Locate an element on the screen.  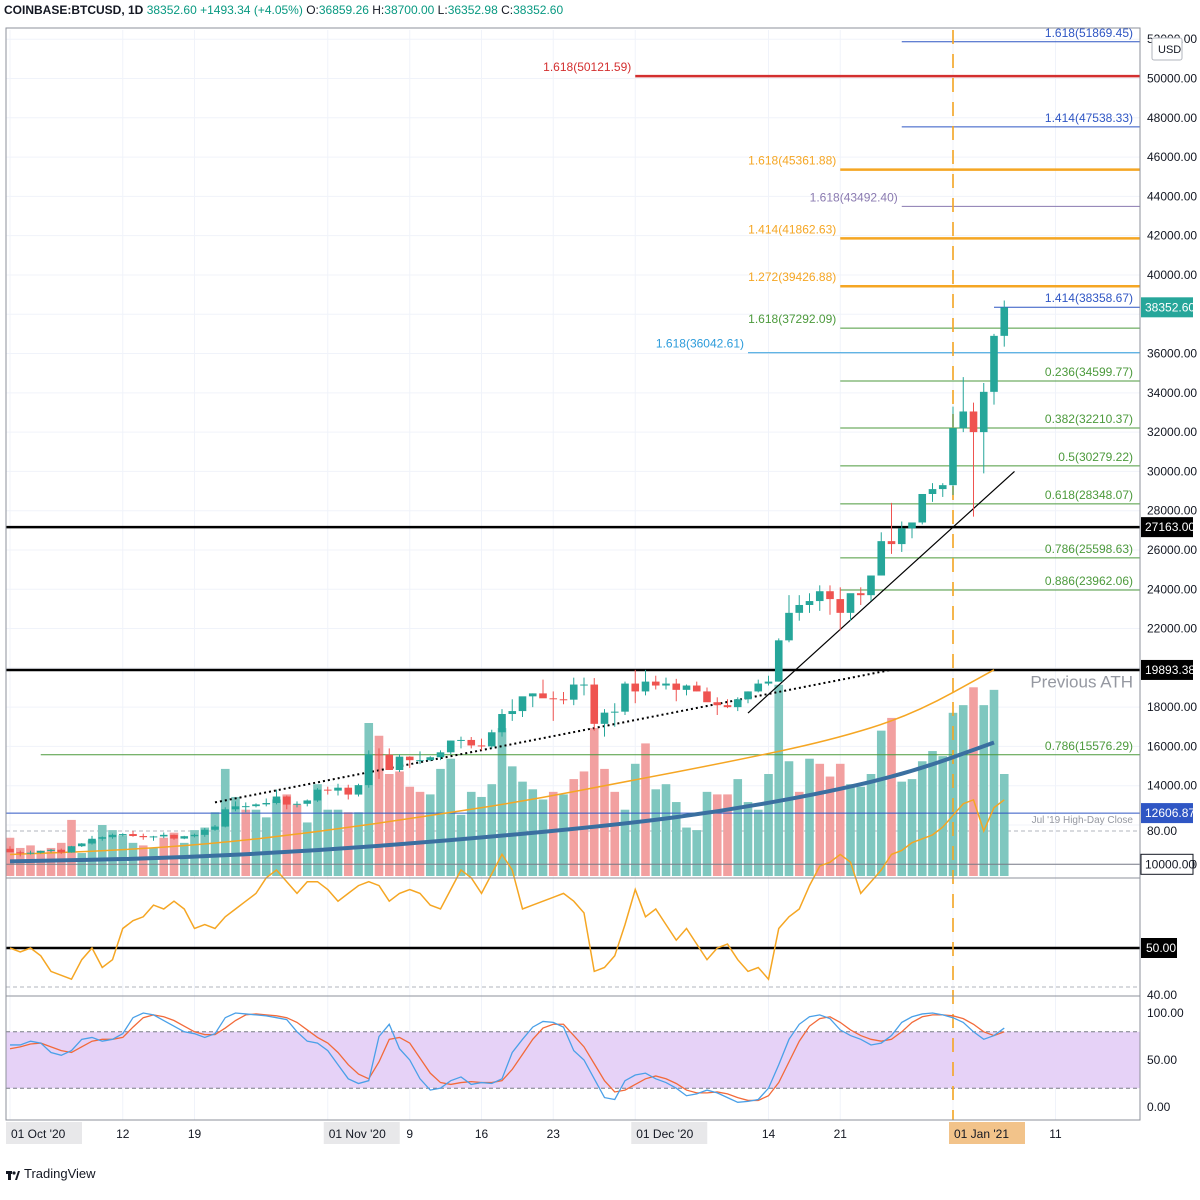
time-axis-tick: 23 is located at coordinates (554, 1134).